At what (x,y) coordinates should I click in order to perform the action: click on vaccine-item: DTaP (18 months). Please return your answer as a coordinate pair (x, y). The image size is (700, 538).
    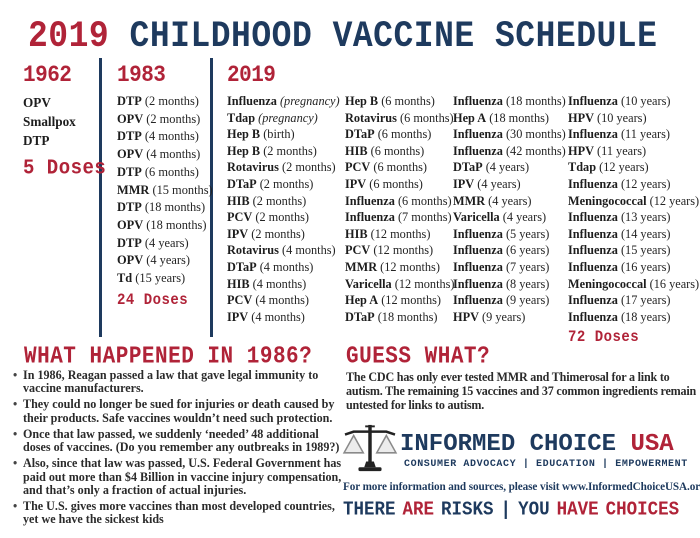
    Looking at the image, I should click on (398, 317).